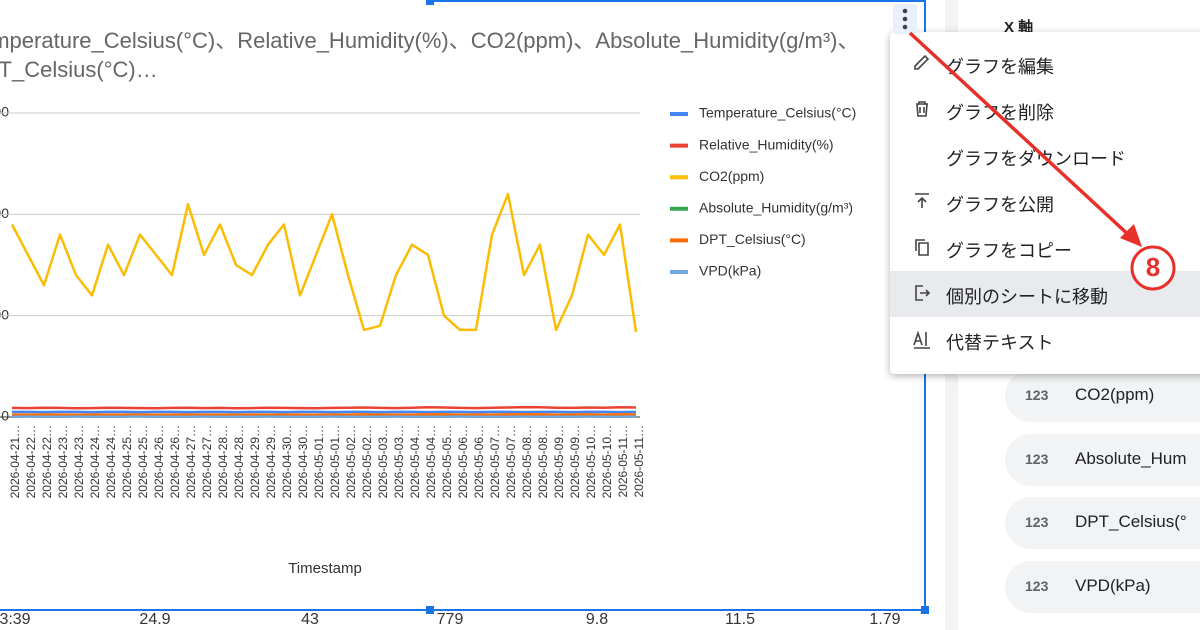 The height and width of the screenshot is (630, 1200). Describe the element at coordinates (154, 619) in the screenshot. I see `sheet-cell: 24.9` at that location.